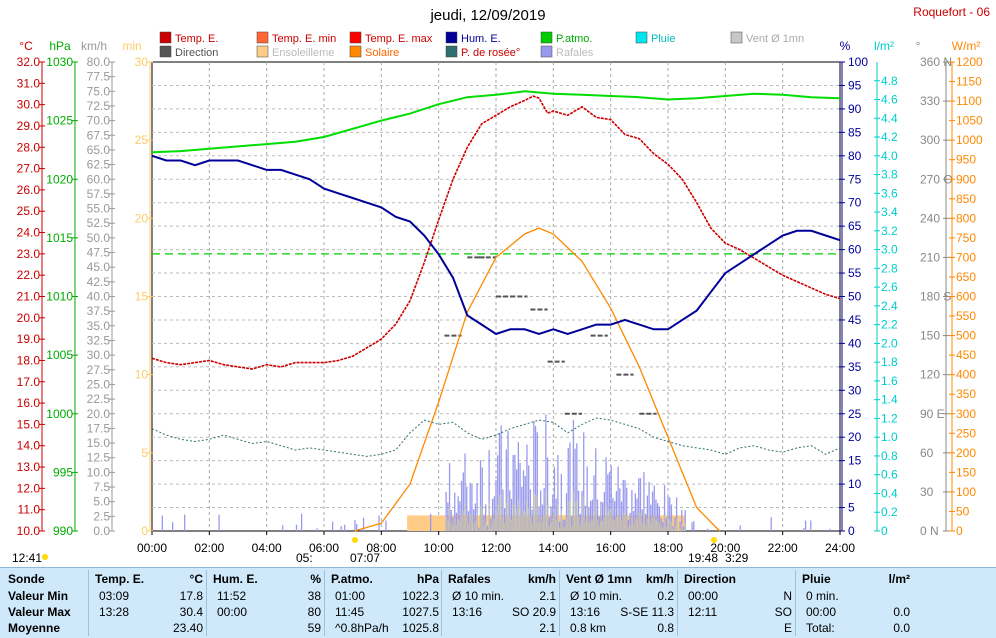 The height and width of the screenshot is (638, 996). What do you see at coordinates (350, 596) in the screenshot?
I see `summary-cell-time: 01:00` at bounding box center [350, 596].